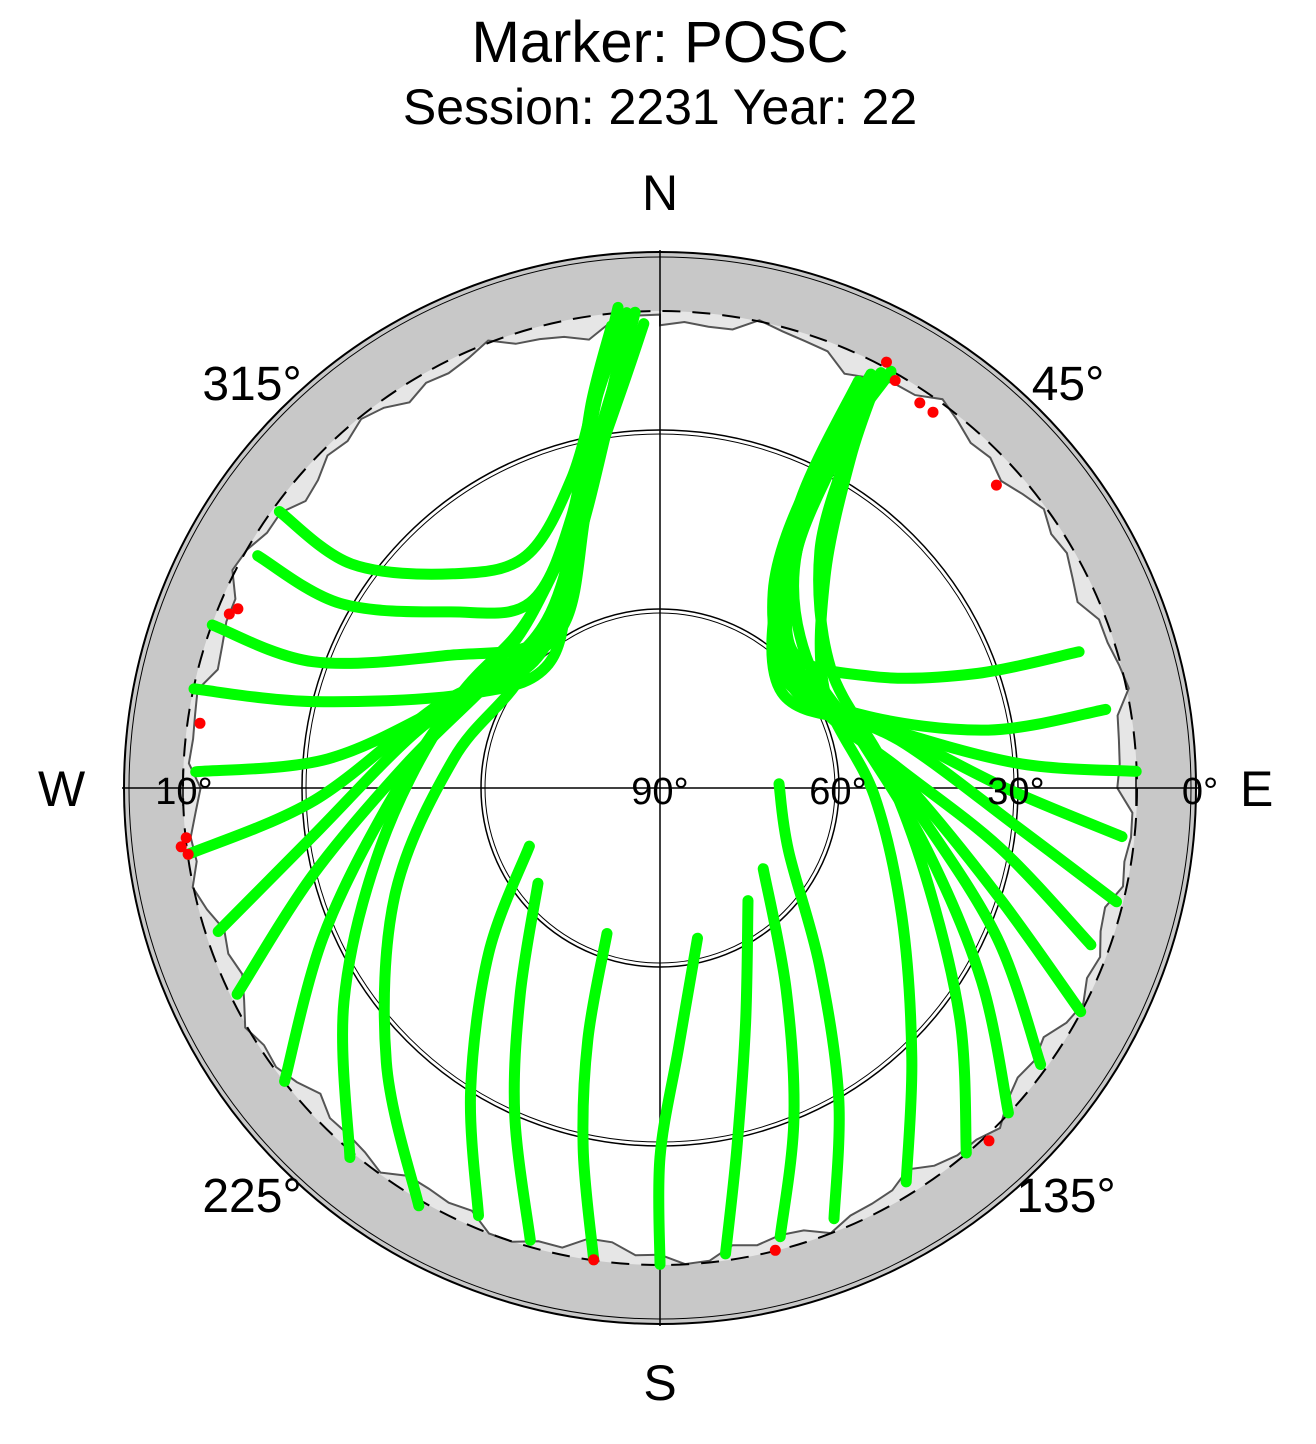 The width and height of the screenshot is (1316, 1444). Describe the element at coordinates (1065, 1196) in the screenshot. I see `azimuth-label-135: 135°` at that location.